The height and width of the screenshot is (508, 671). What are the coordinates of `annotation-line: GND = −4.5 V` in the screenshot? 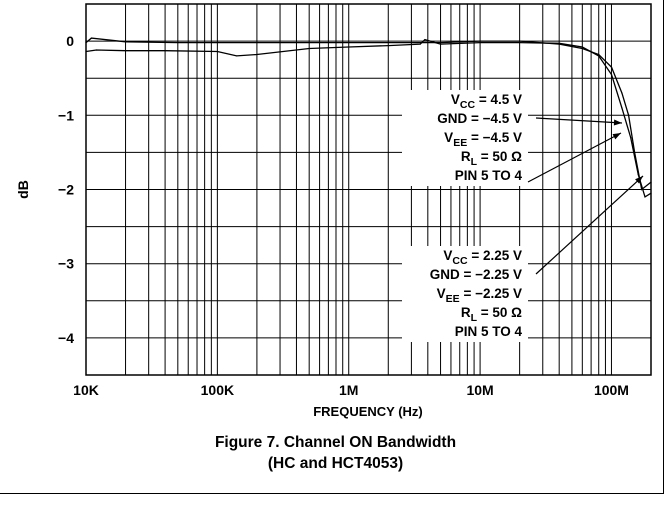 It's located at (479, 118).